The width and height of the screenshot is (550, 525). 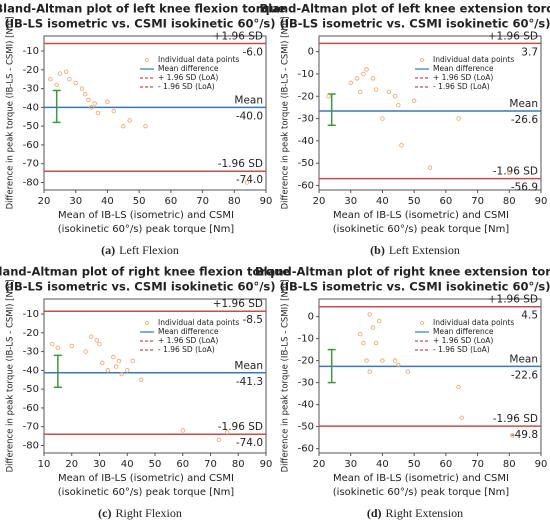 I want to click on caption-label: (c), so click(x=104, y=513).